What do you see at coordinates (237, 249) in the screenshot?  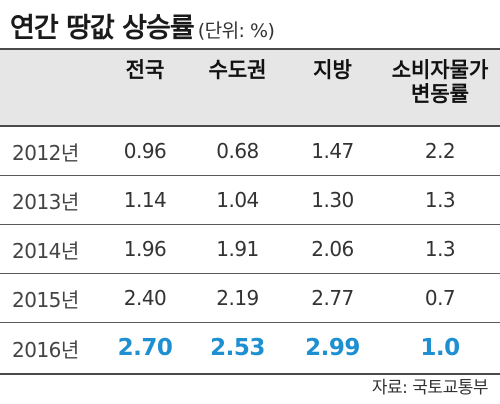 I see `value-cell: 1.91` at bounding box center [237, 249].